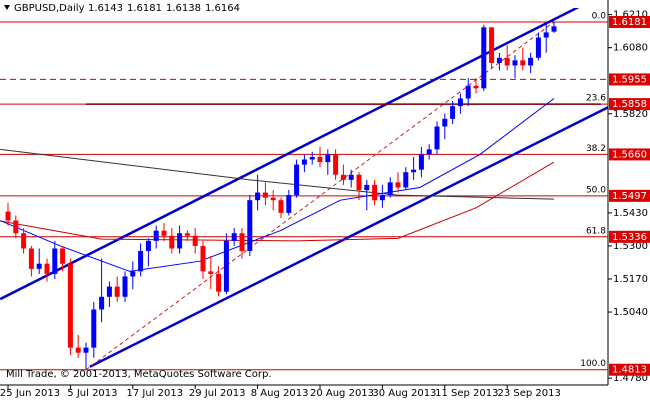 The height and width of the screenshot is (400, 650). What do you see at coordinates (49, 8) in the screenshot?
I see `symbol: GBPUSD,Daily` at bounding box center [49, 8].